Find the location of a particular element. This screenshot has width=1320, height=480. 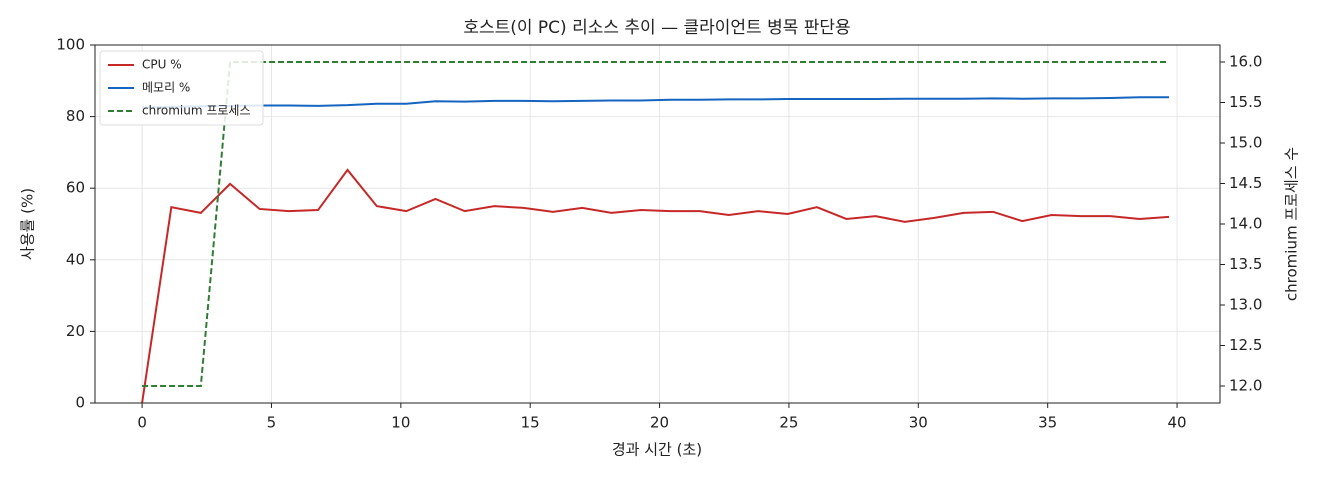

x-tick-label: 0 is located at coordinates (142, 423).